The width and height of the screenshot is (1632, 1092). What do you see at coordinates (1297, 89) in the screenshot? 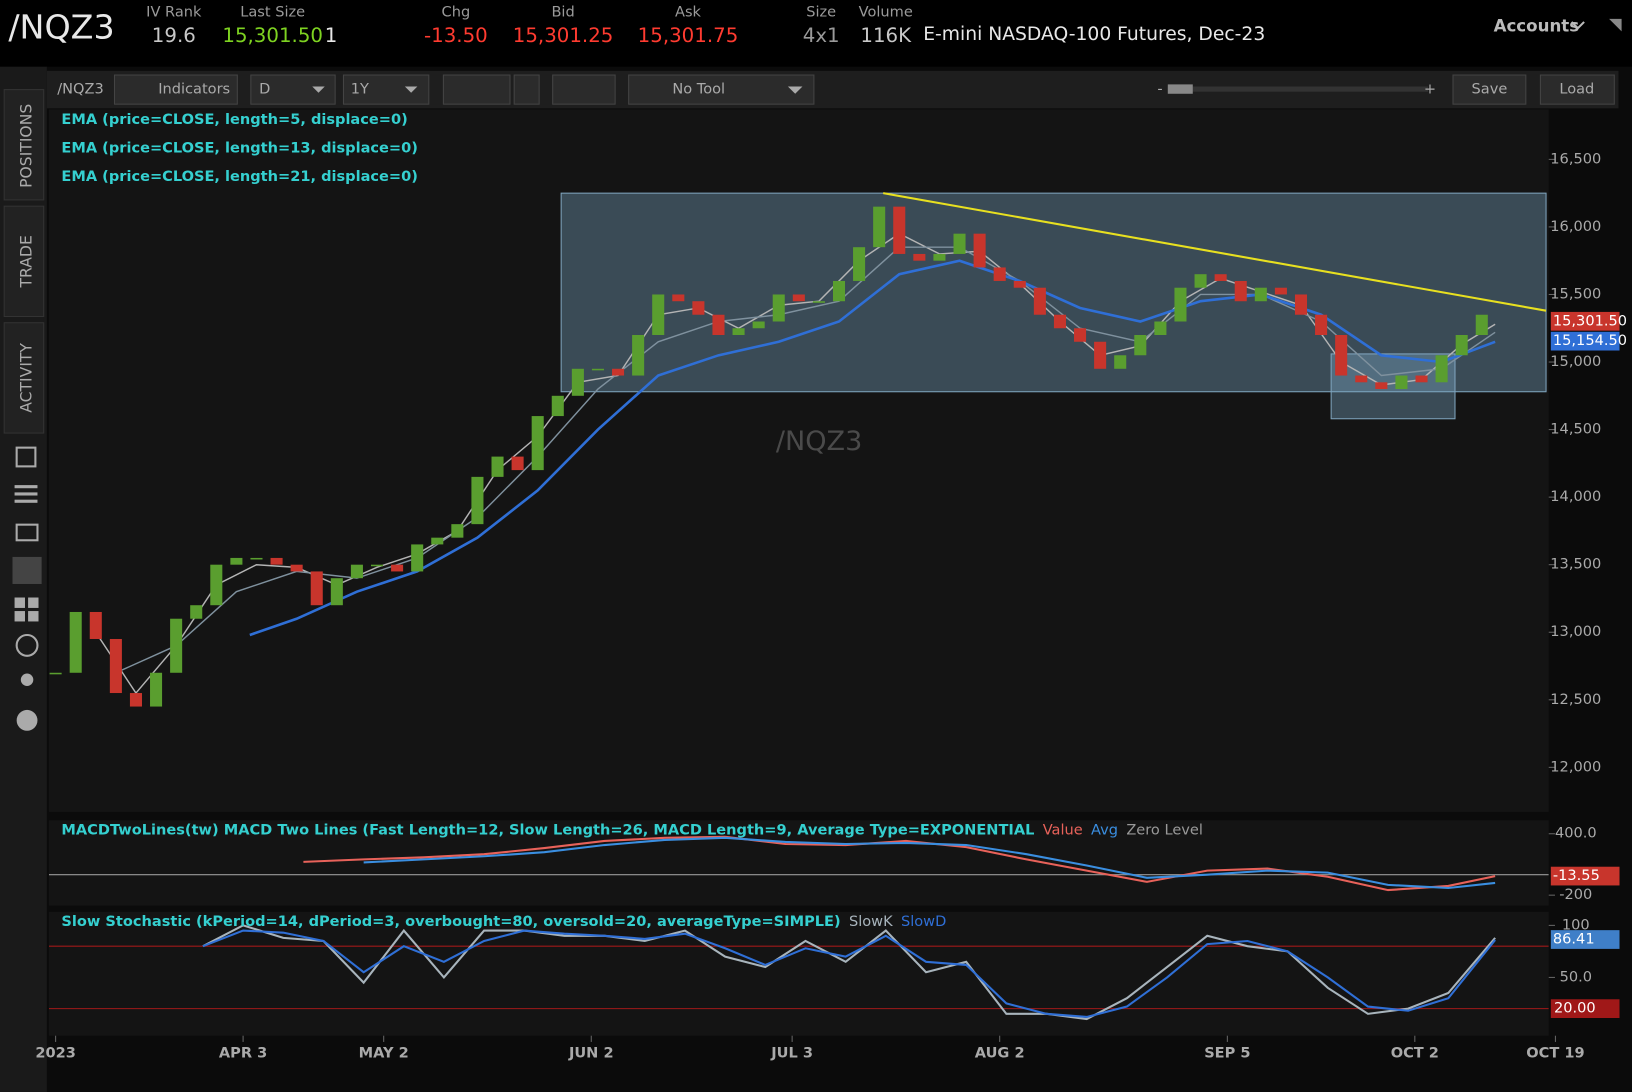
I see `zoom-slider` at bounding box center [1297, 89].